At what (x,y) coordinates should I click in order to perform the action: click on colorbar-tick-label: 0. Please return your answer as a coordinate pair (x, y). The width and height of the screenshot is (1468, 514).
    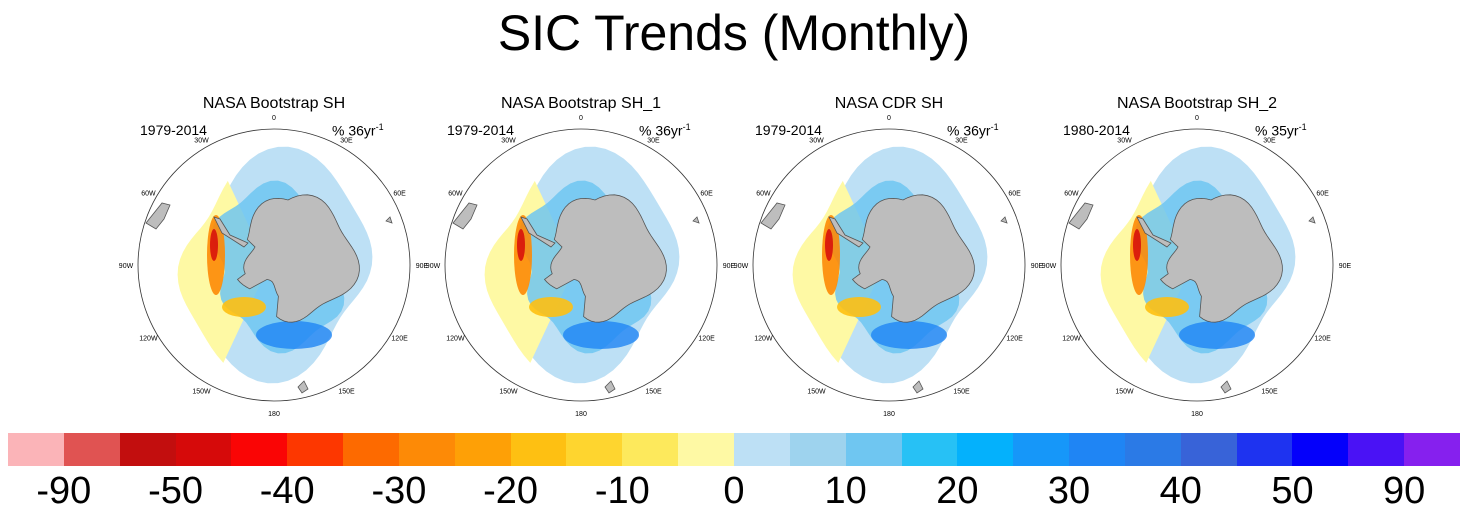
    Looking at the image, I should click on (734, 491).